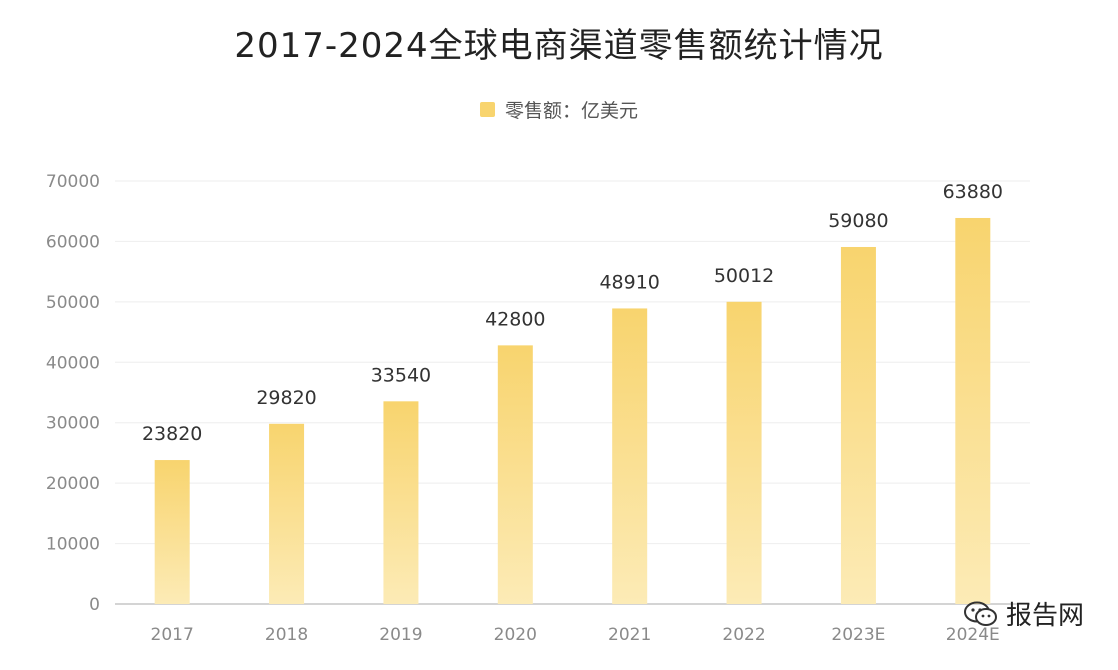 This screenshot has width=1118, height=670. What do you see at coordinates (515, 635) in the screenshot?
I see `x-tick-label: 2020` at bounding box center [515, 635].